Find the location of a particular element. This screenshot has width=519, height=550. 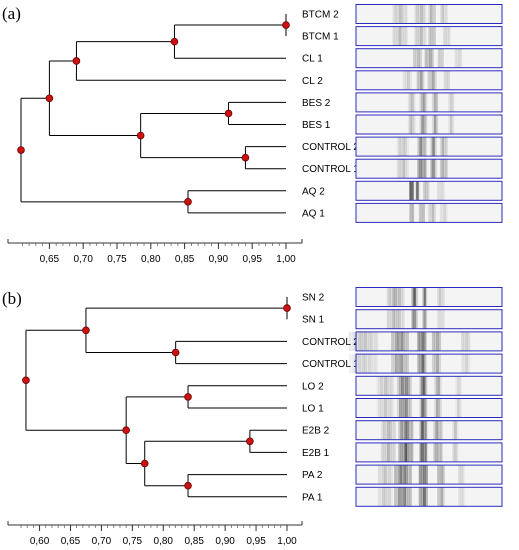

sample-label: BTCM 1 is located at coordinates (320, 37).